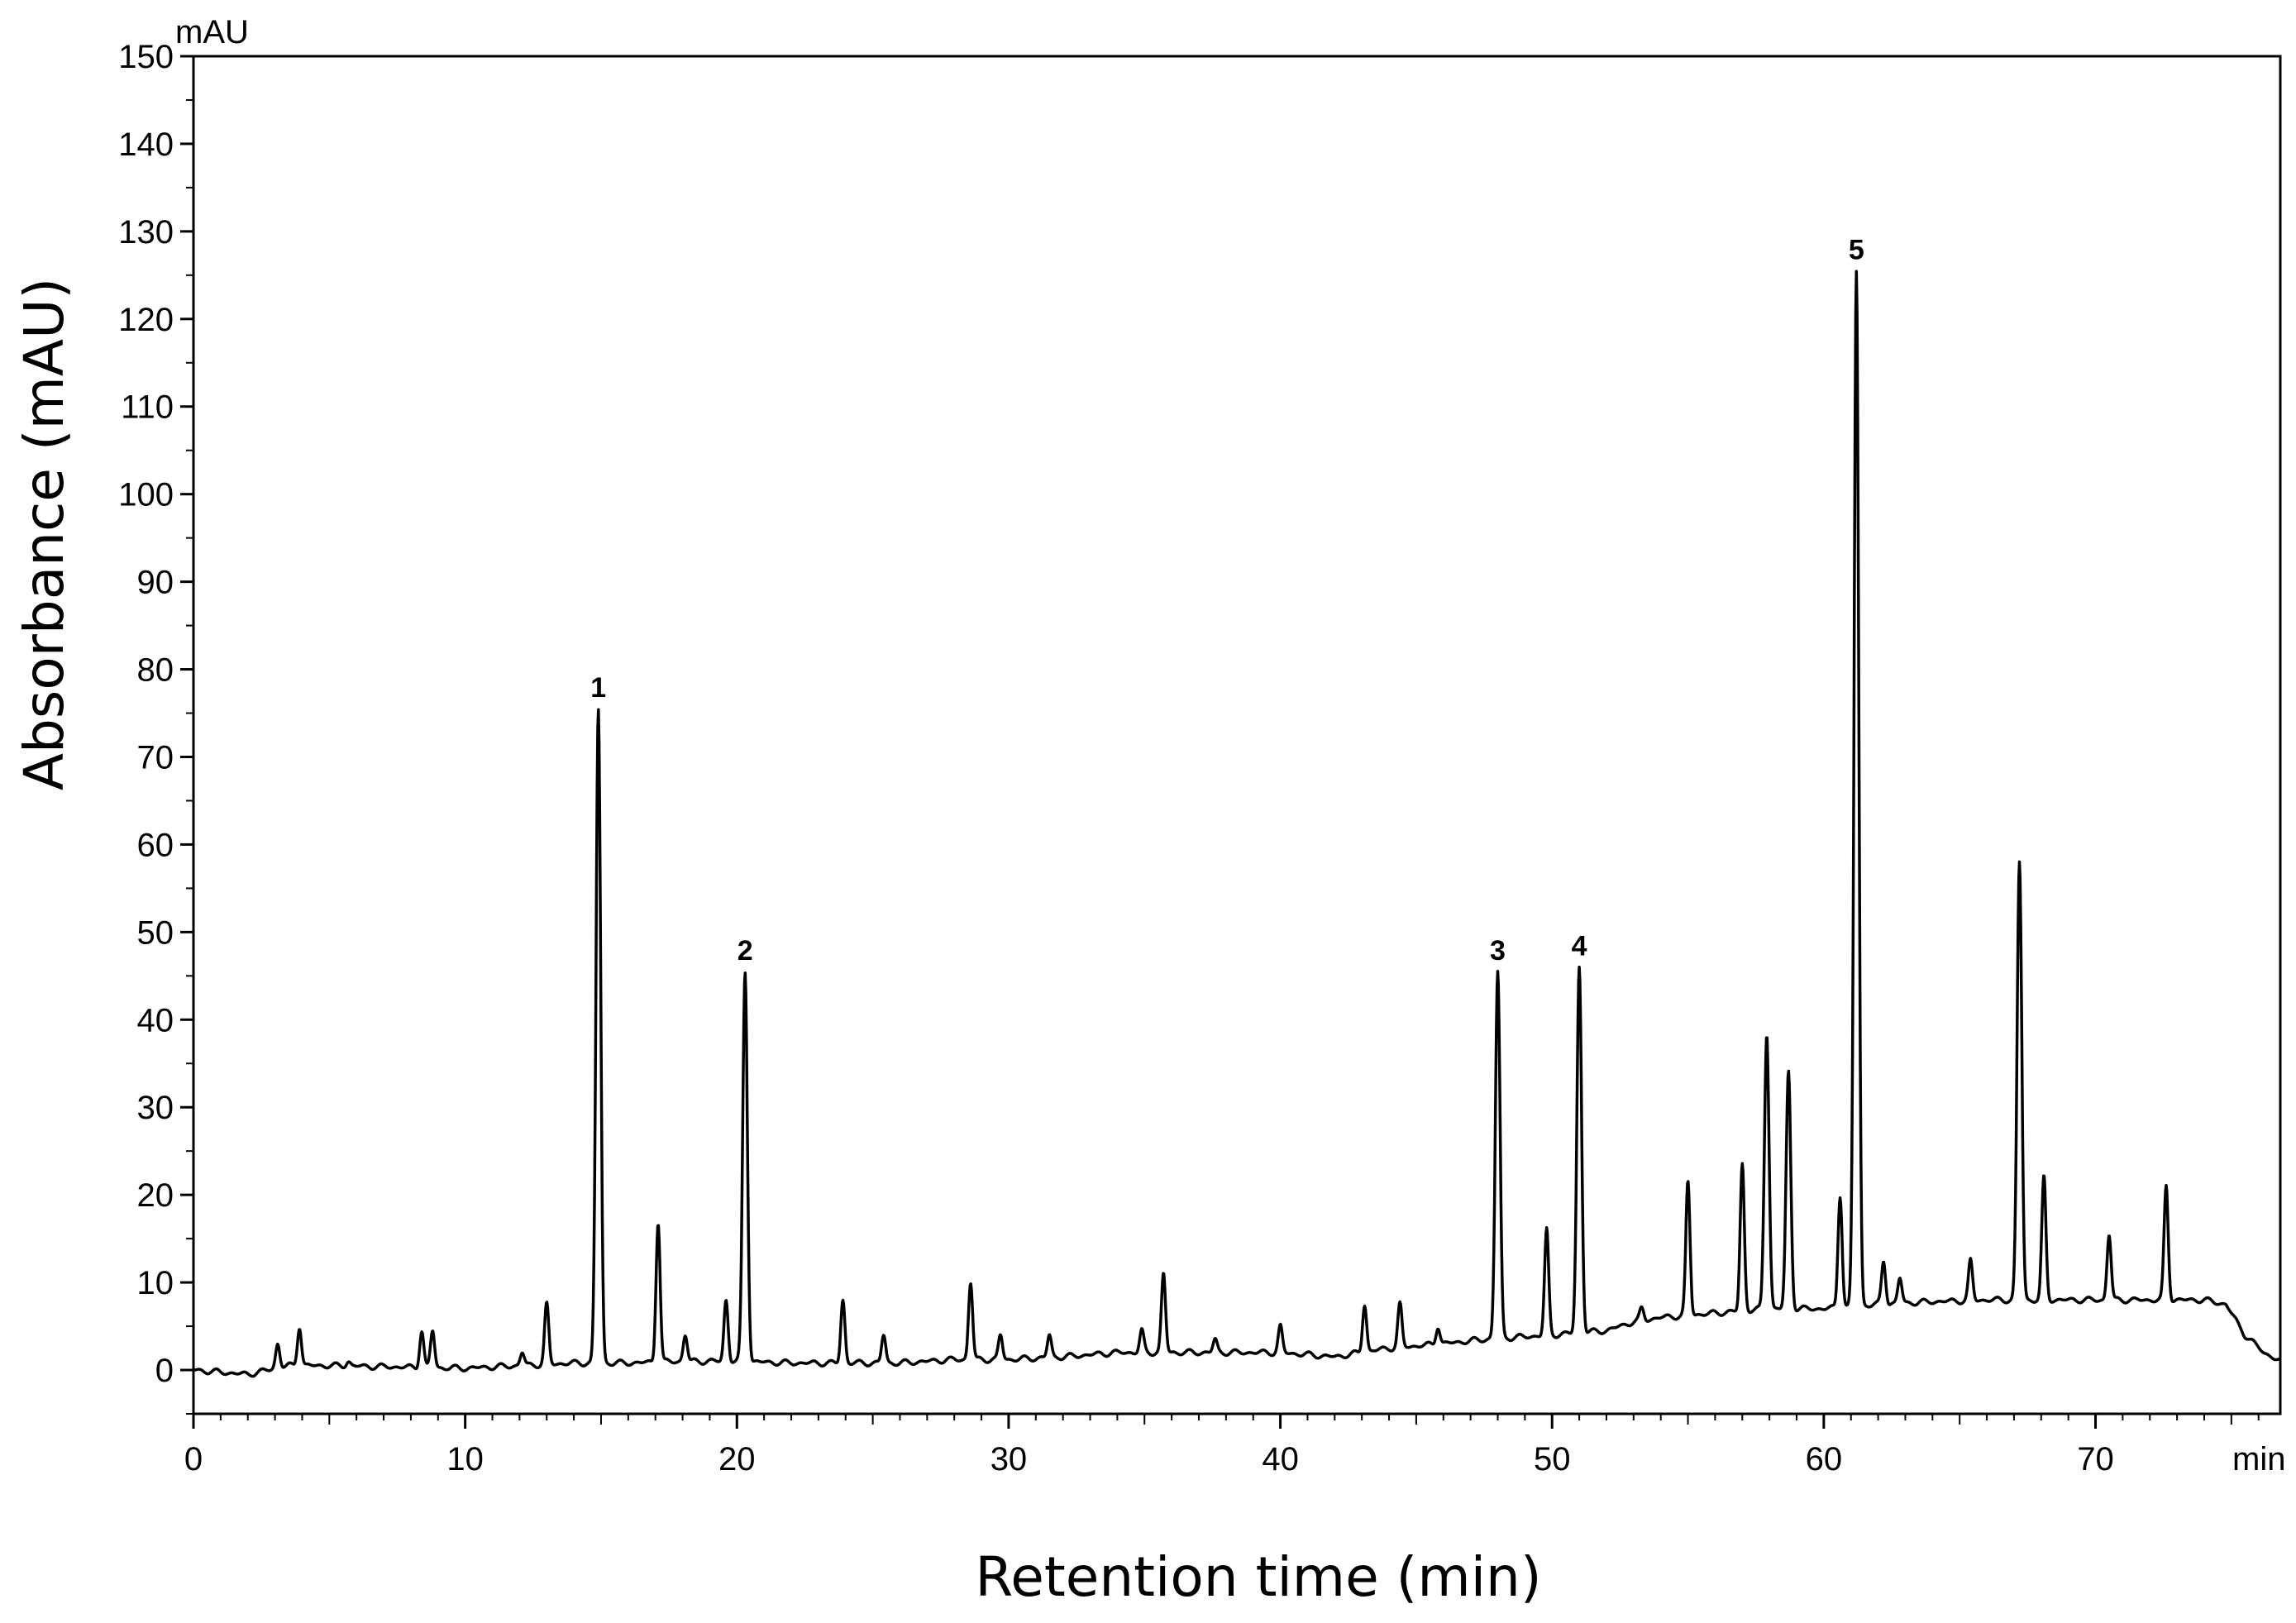 This screenshot has width=2296, height=1623. What do you see at coordinates (155, 1020) in the screenshot?
I see `y-tick-label: 40` at bounding box center [155, 1020].